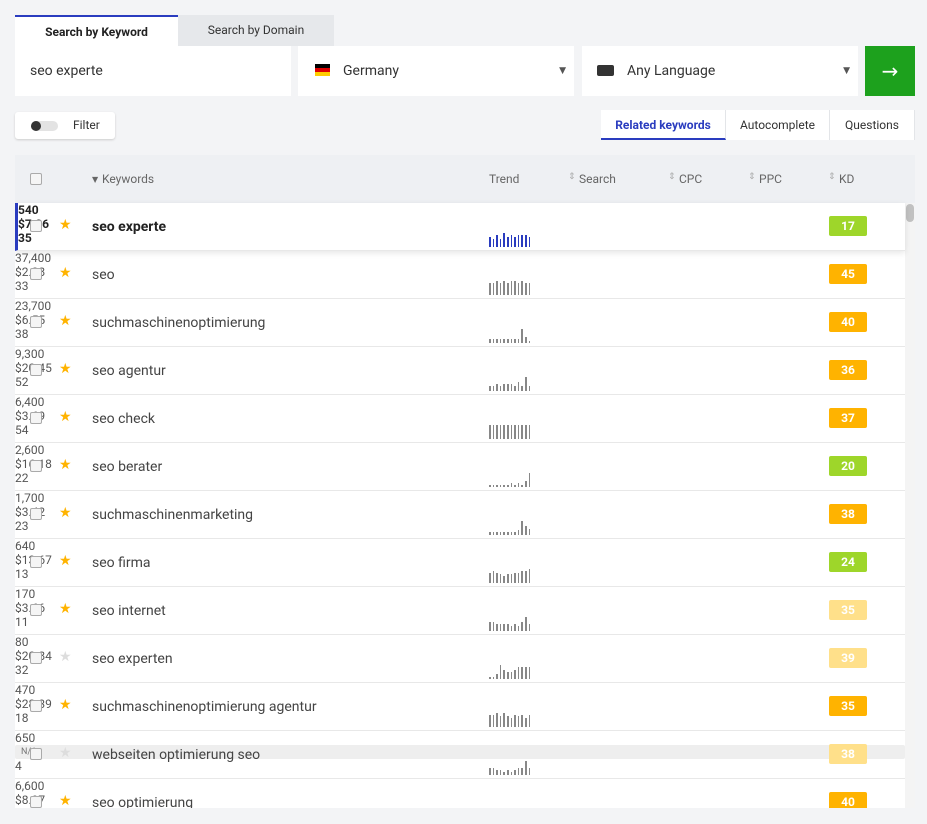 The height and width of the screenshot is (824, 927). Describe the element at coordinates (128, 179) in the screenshot. I see `column-header: Keywords` at that location.